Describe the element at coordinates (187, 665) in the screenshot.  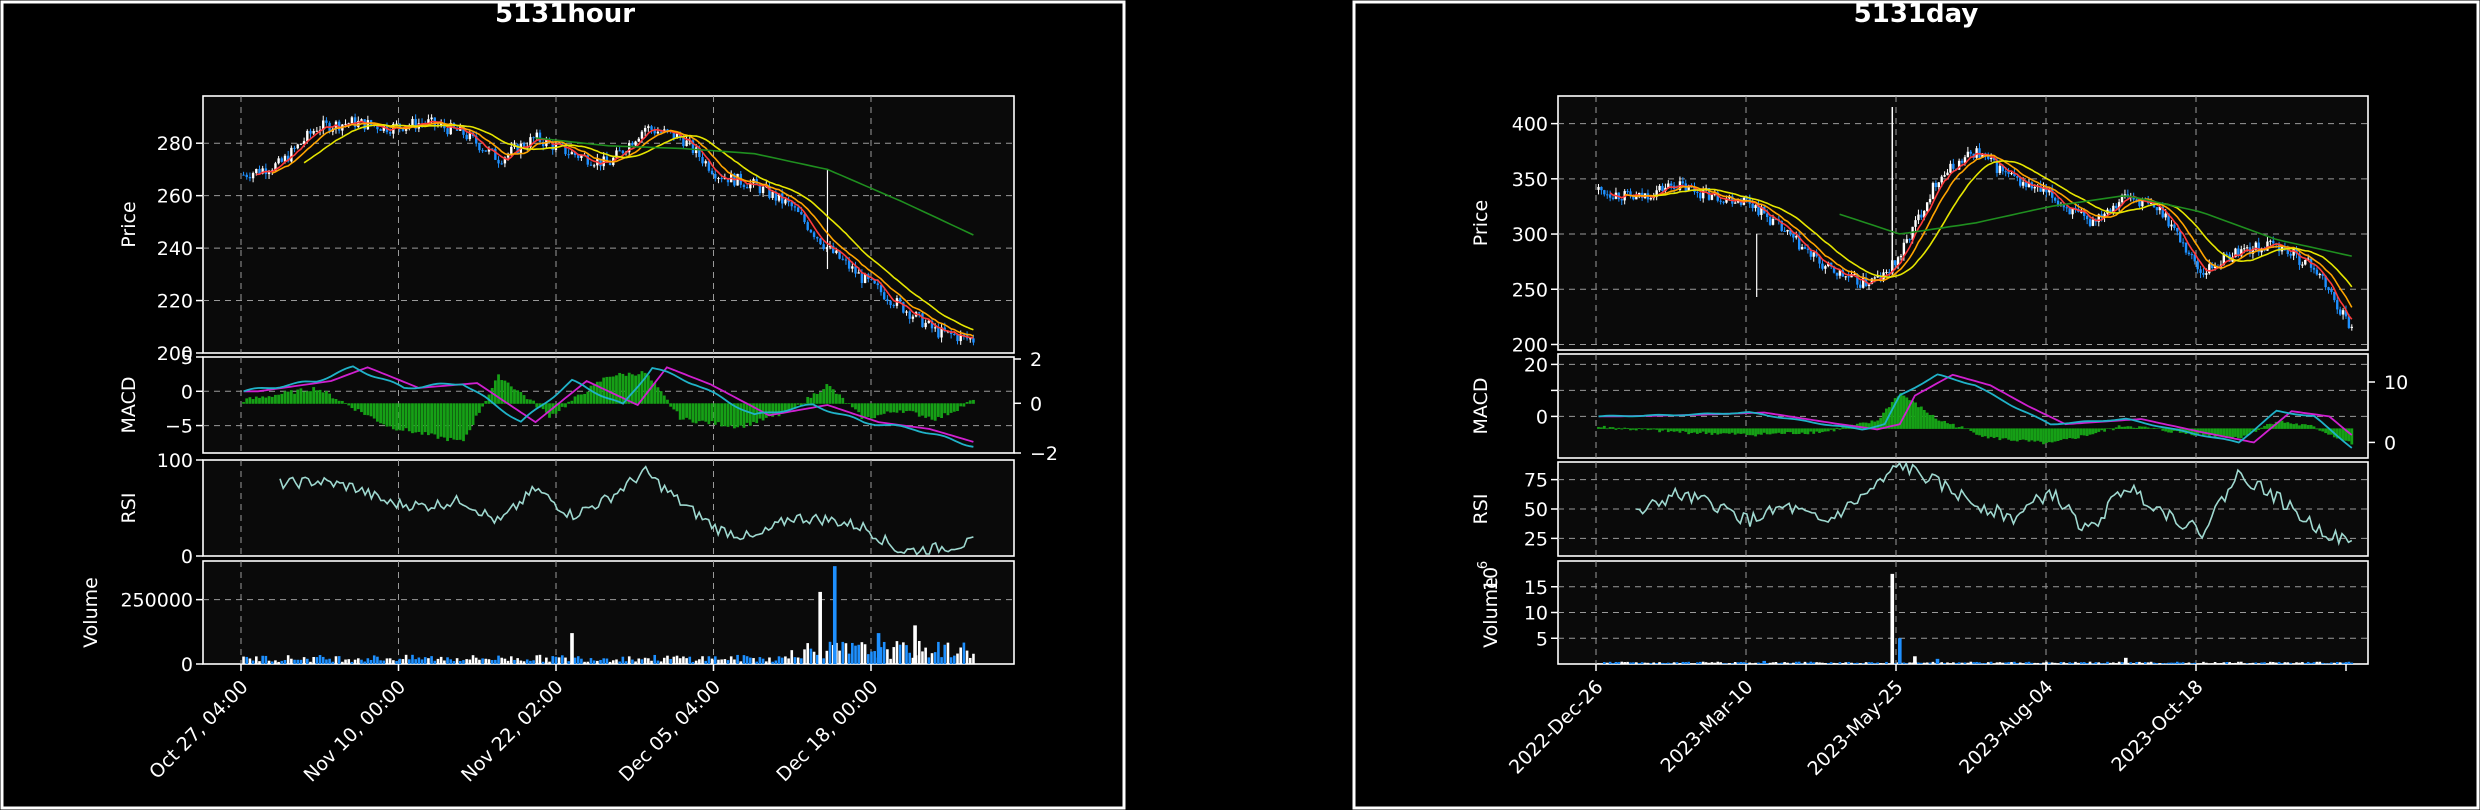
I see `volume-tick-label: 0` at that location.